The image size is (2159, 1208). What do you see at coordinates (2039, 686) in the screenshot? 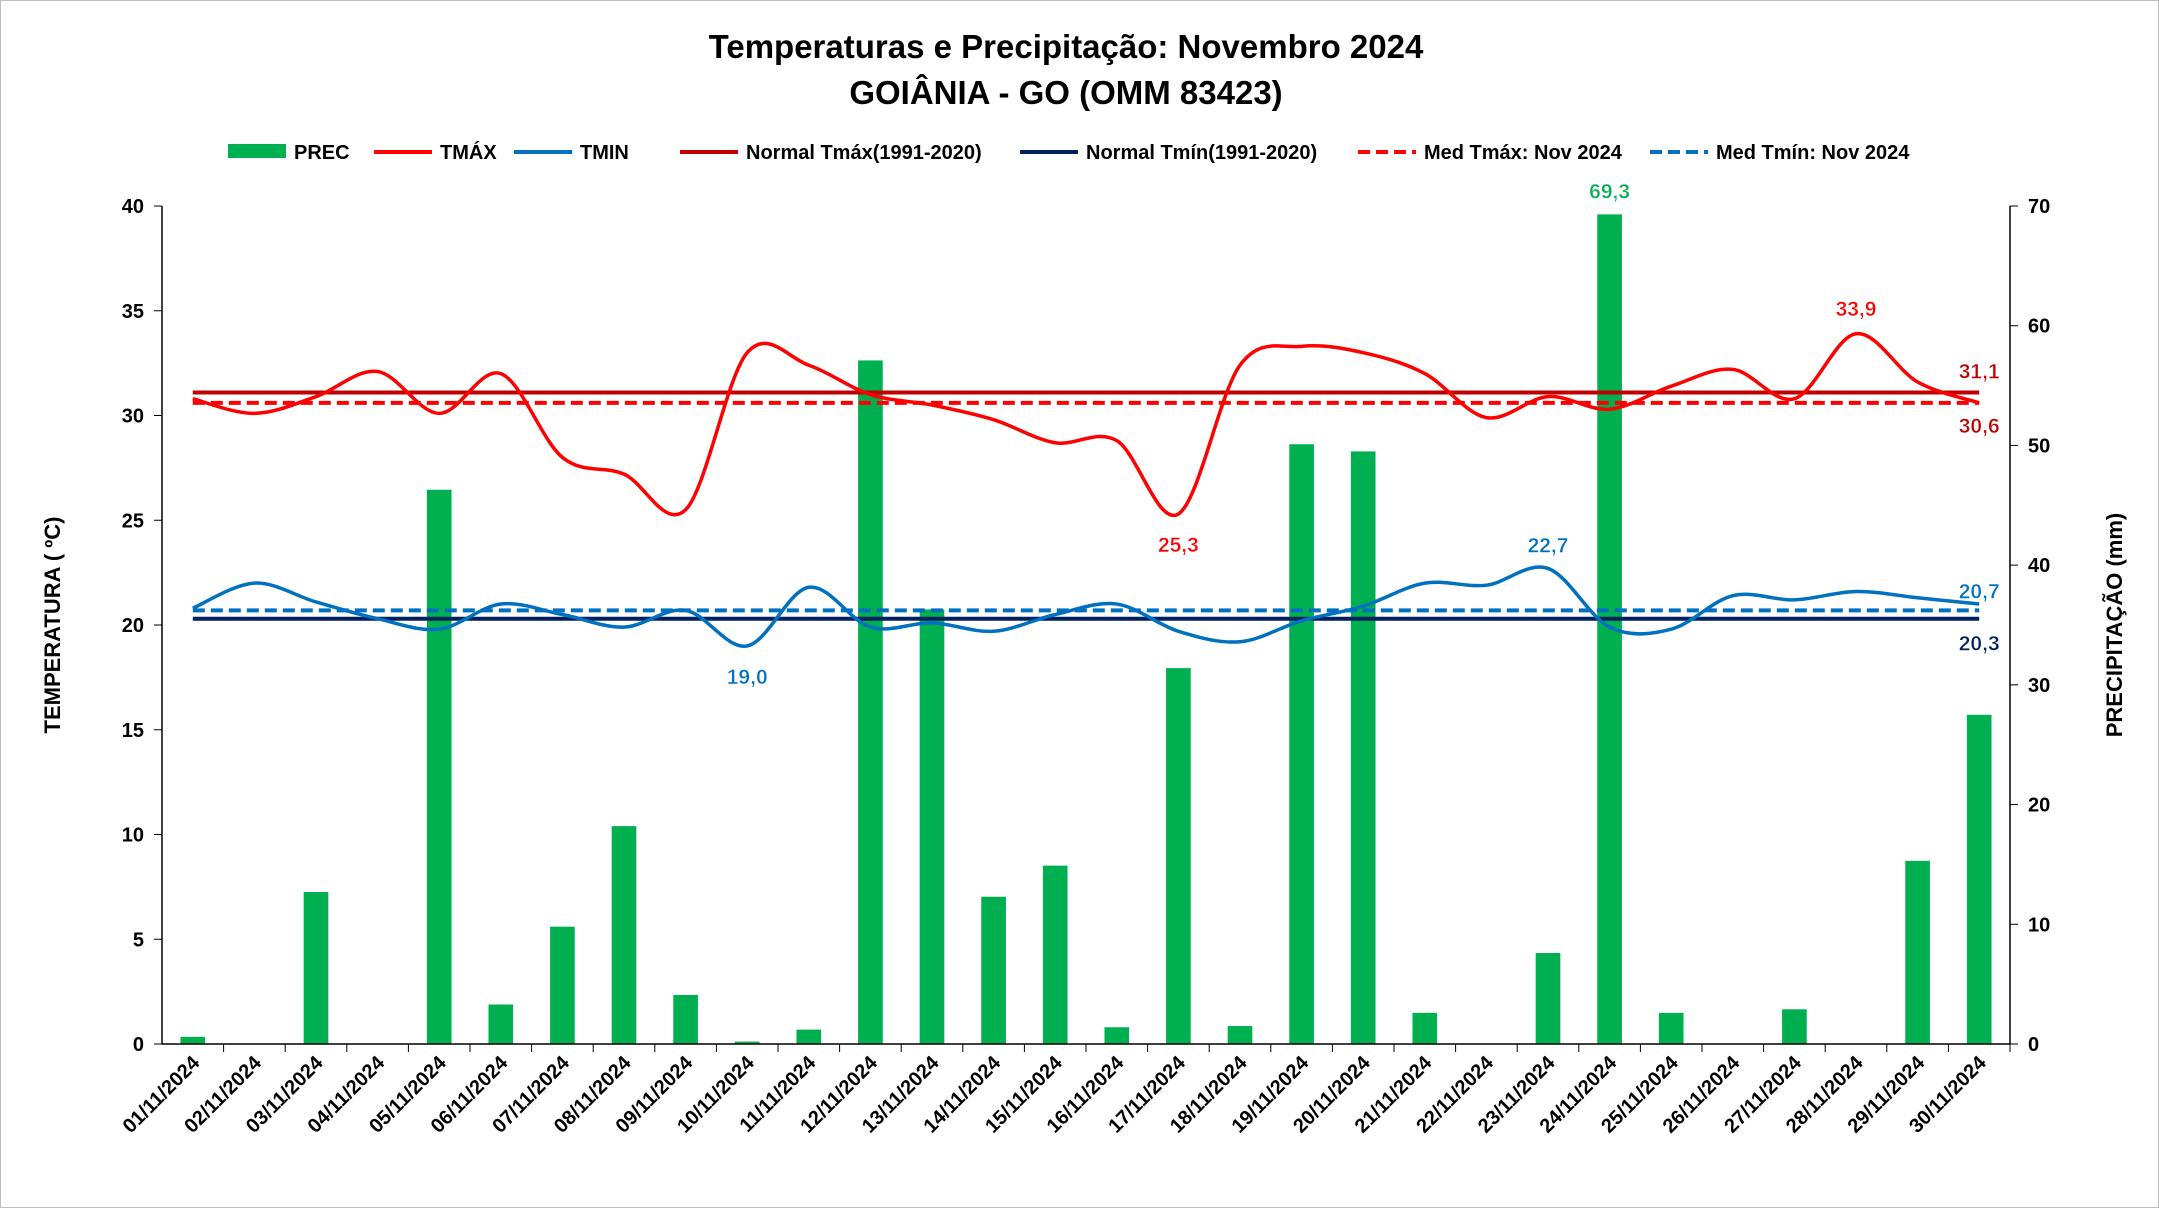
I see `y2-tick-label: 30` at bounding box center [2039, 686].